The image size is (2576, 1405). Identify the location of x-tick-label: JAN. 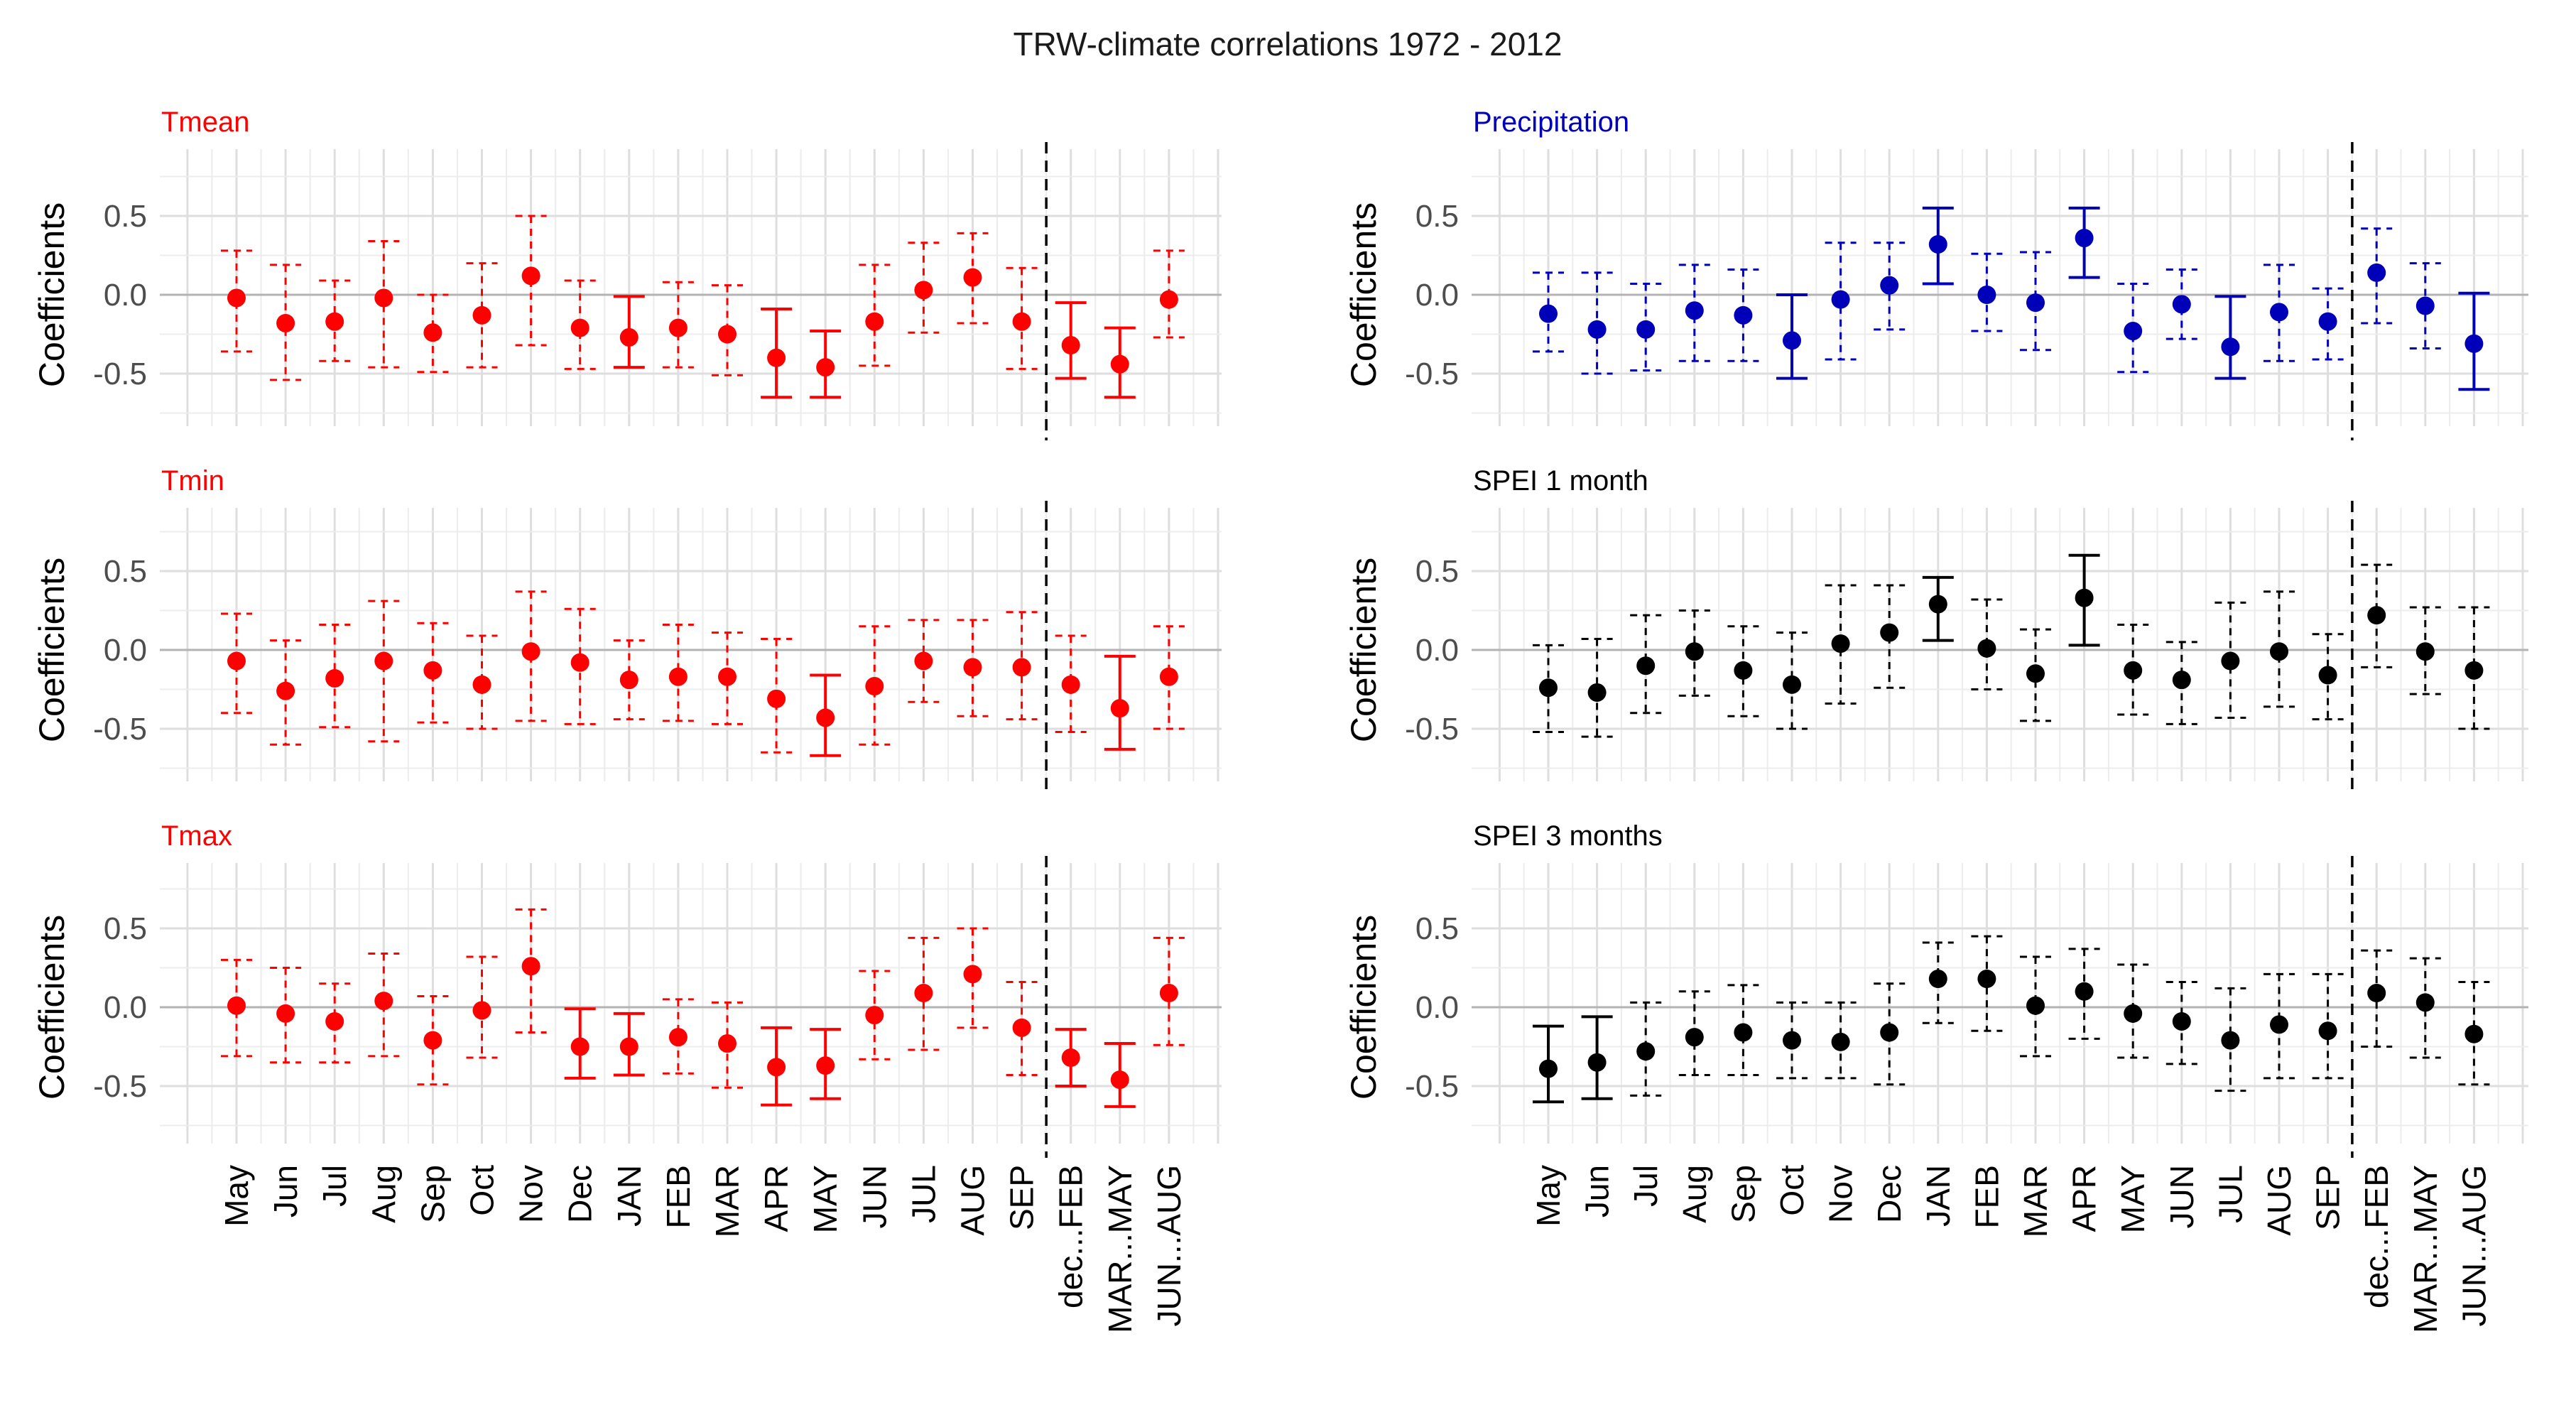
(629, 1196).